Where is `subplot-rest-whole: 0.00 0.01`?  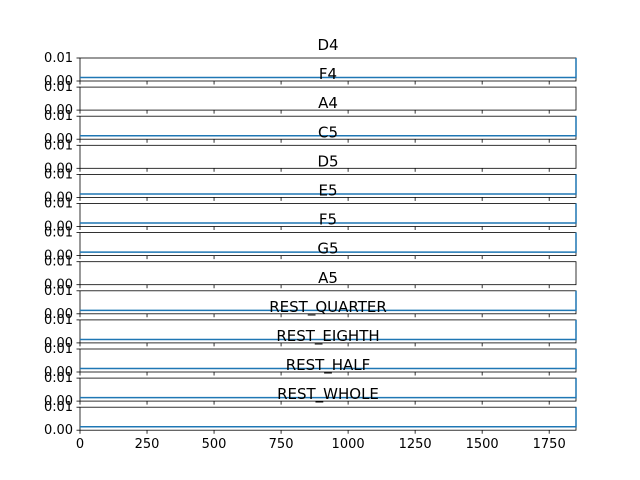
subplot-rest-whole: 0.00 0.01 is located at coordinates (310, 419).